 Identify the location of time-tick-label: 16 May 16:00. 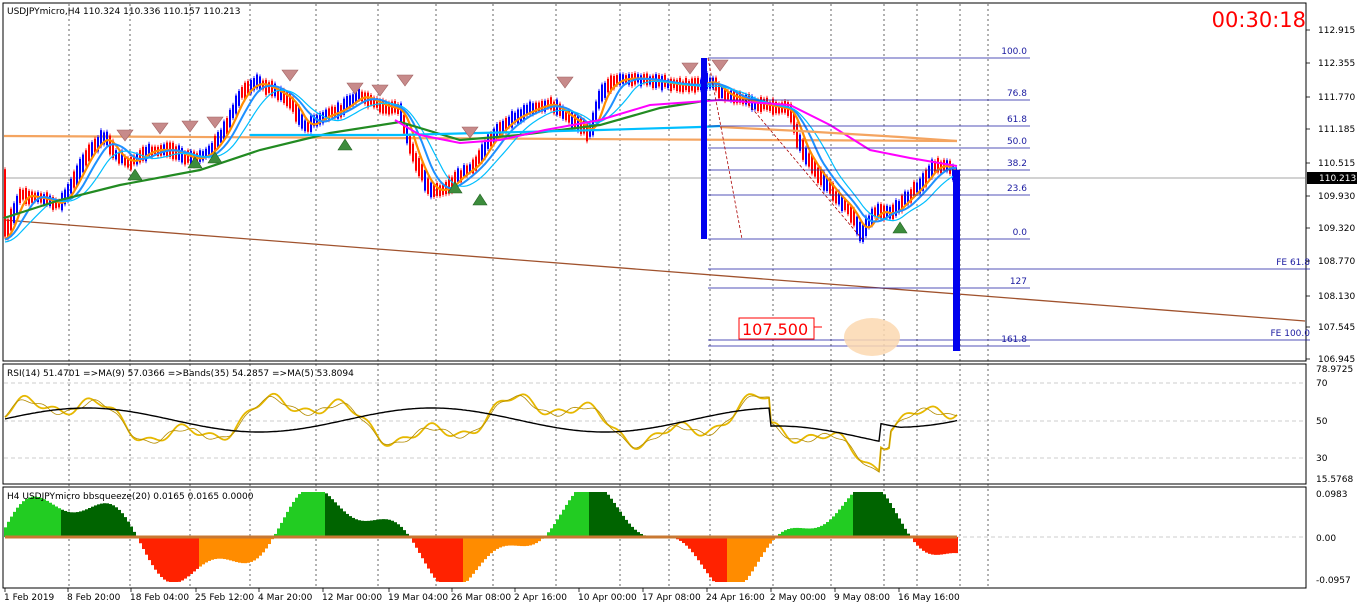
(929, 598).